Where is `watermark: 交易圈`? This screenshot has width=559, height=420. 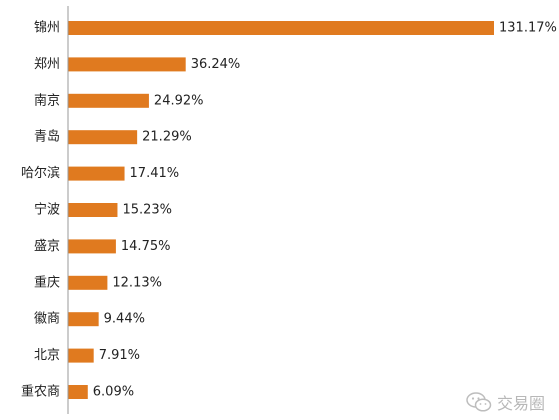
watermark: 交易圈 is located at coordinates (505, 402).